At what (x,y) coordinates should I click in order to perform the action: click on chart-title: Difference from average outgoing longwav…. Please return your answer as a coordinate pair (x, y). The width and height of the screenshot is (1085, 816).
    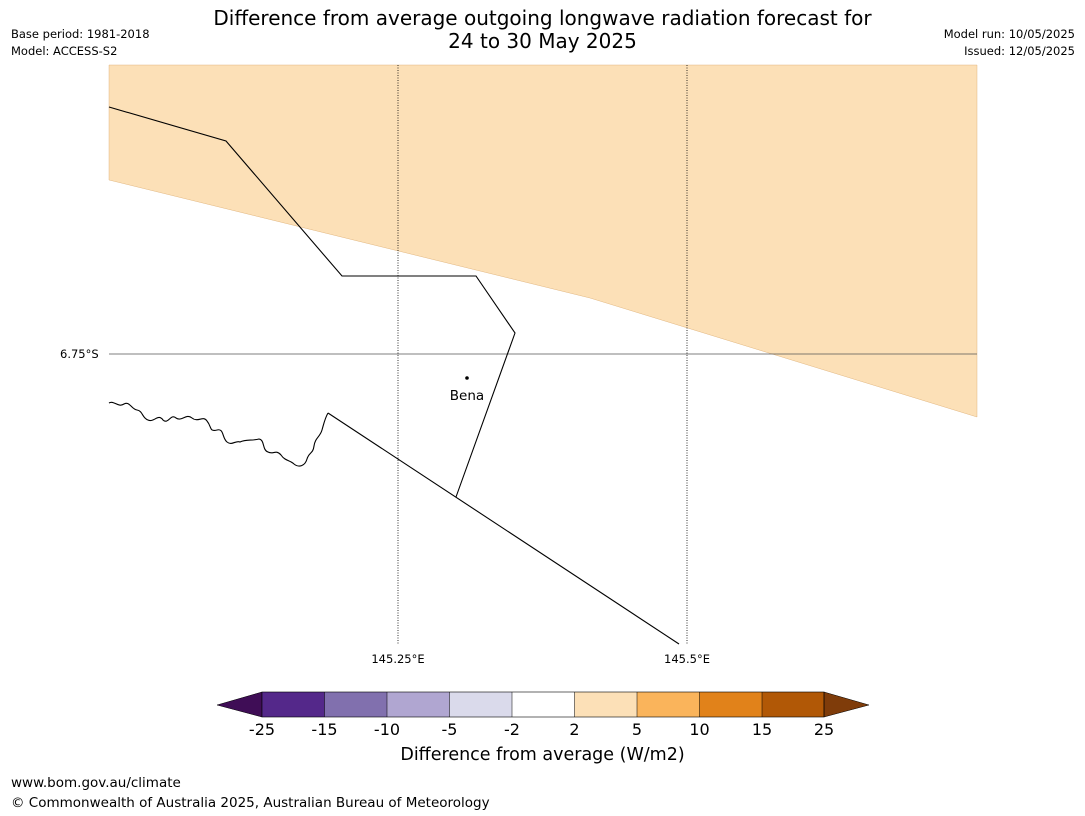
    Looking at the image, I should click on (542, 30).